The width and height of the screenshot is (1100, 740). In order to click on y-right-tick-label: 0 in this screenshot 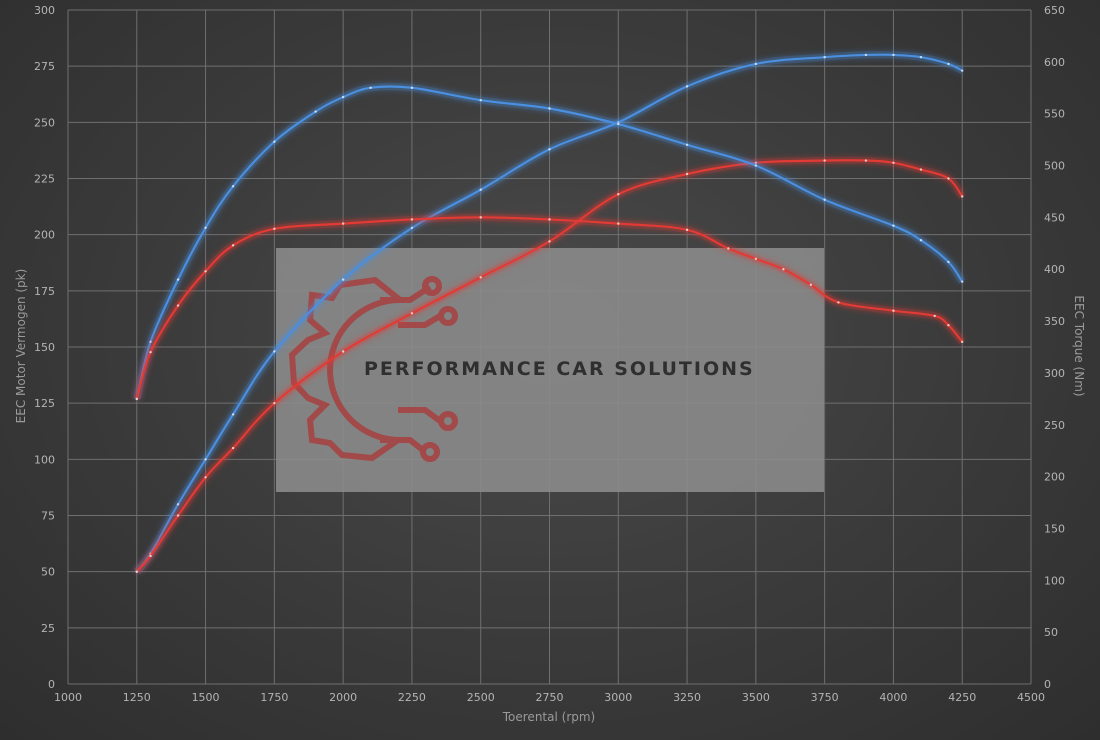, I will do `click(1047, 684)`.